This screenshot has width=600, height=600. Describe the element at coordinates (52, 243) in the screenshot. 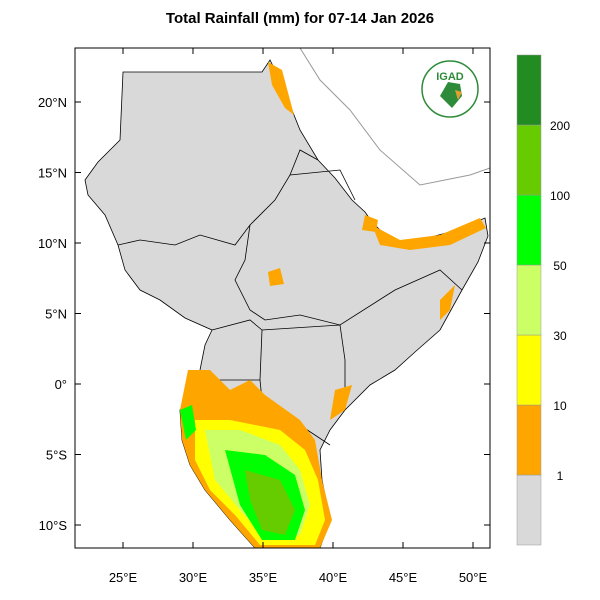

I see `y-tick-label: 10°N` at that location.